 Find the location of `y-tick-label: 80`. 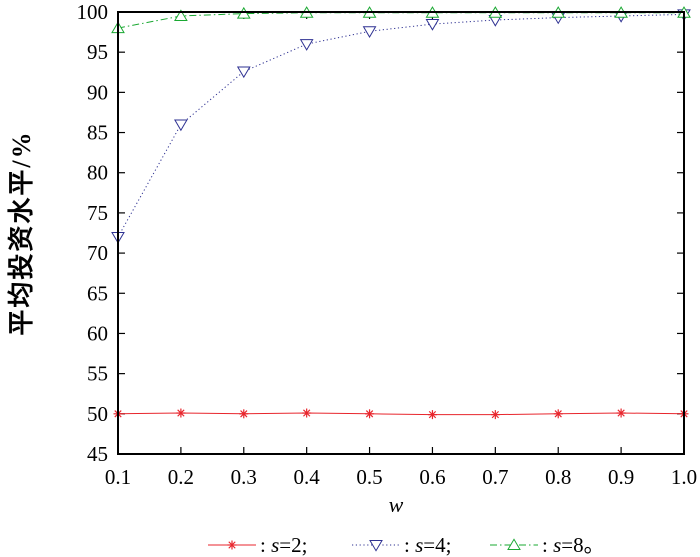

y-tick-label: 80 is located at coordinates (97, 173).